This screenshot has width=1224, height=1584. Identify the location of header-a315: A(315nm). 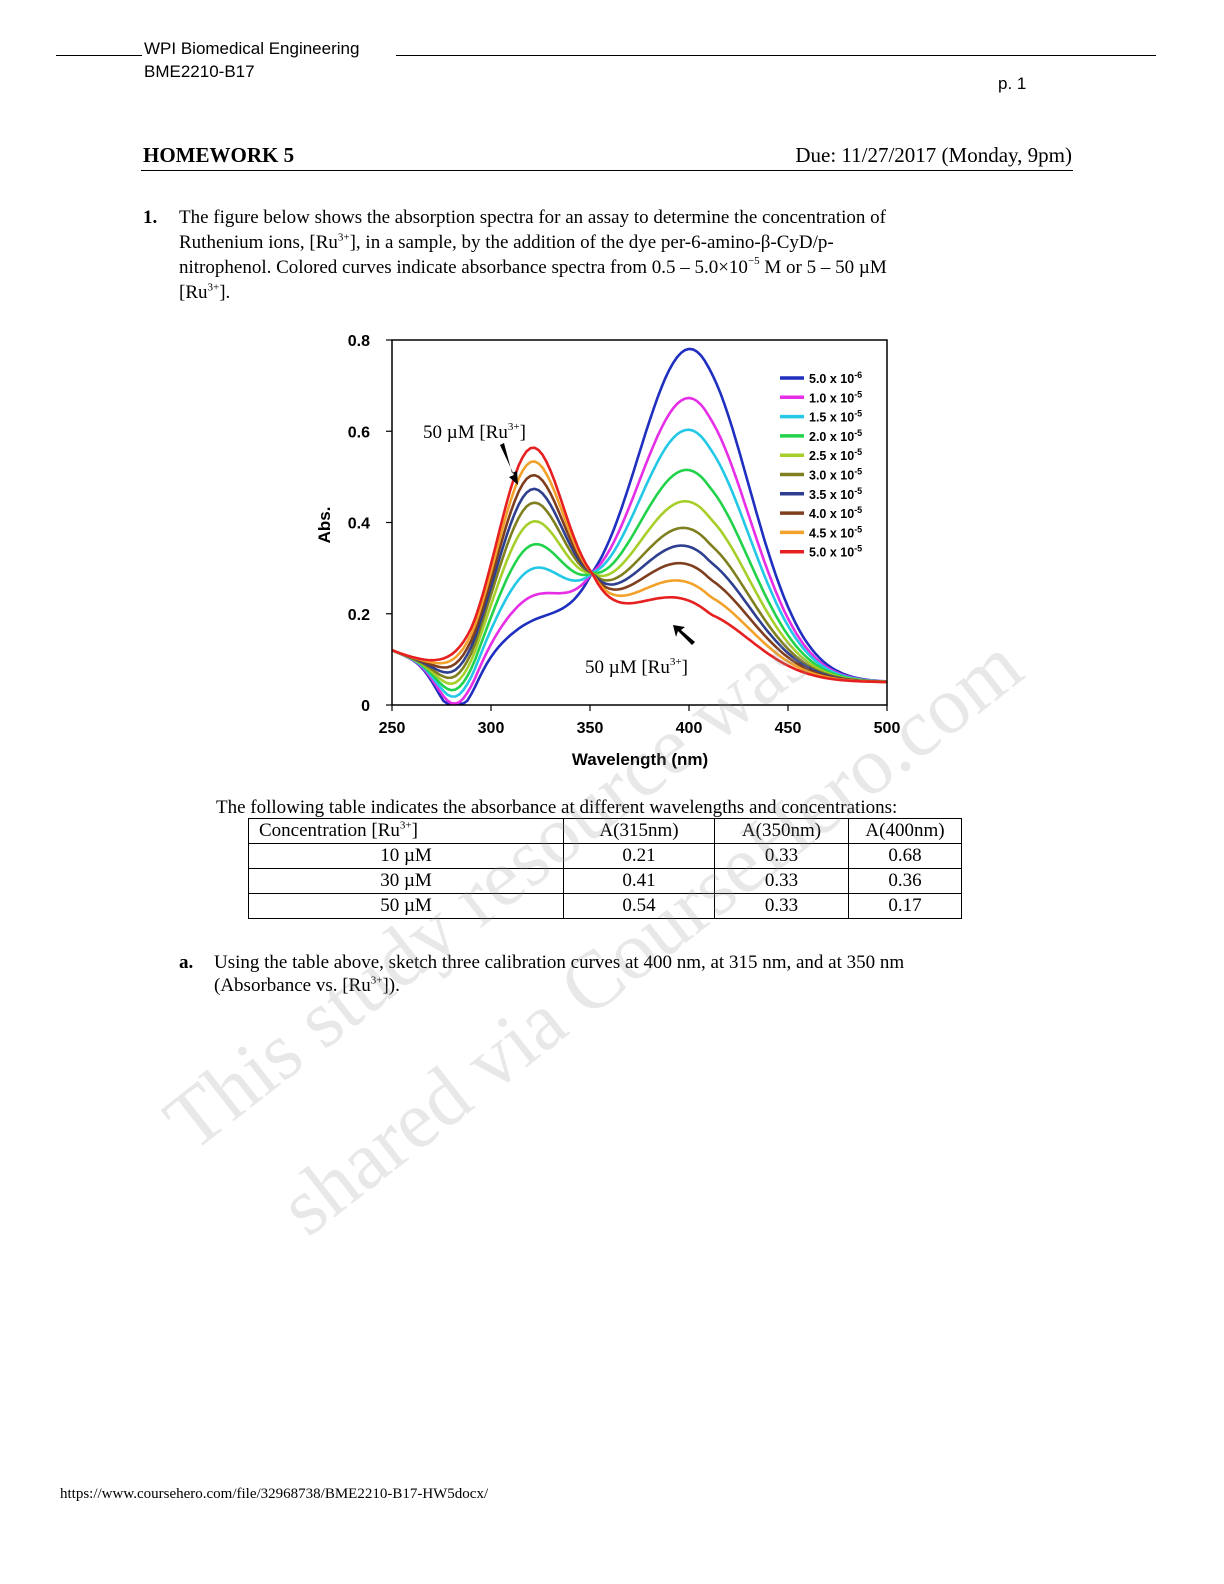
(639, 831).